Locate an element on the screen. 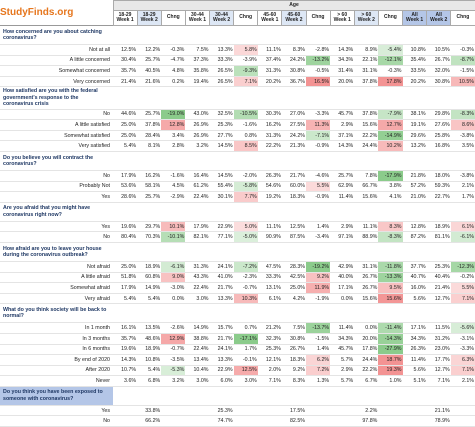 The height and width of the screenshot is (427, 475). value-cell: -1.5% is located at coordinates (462, 71).